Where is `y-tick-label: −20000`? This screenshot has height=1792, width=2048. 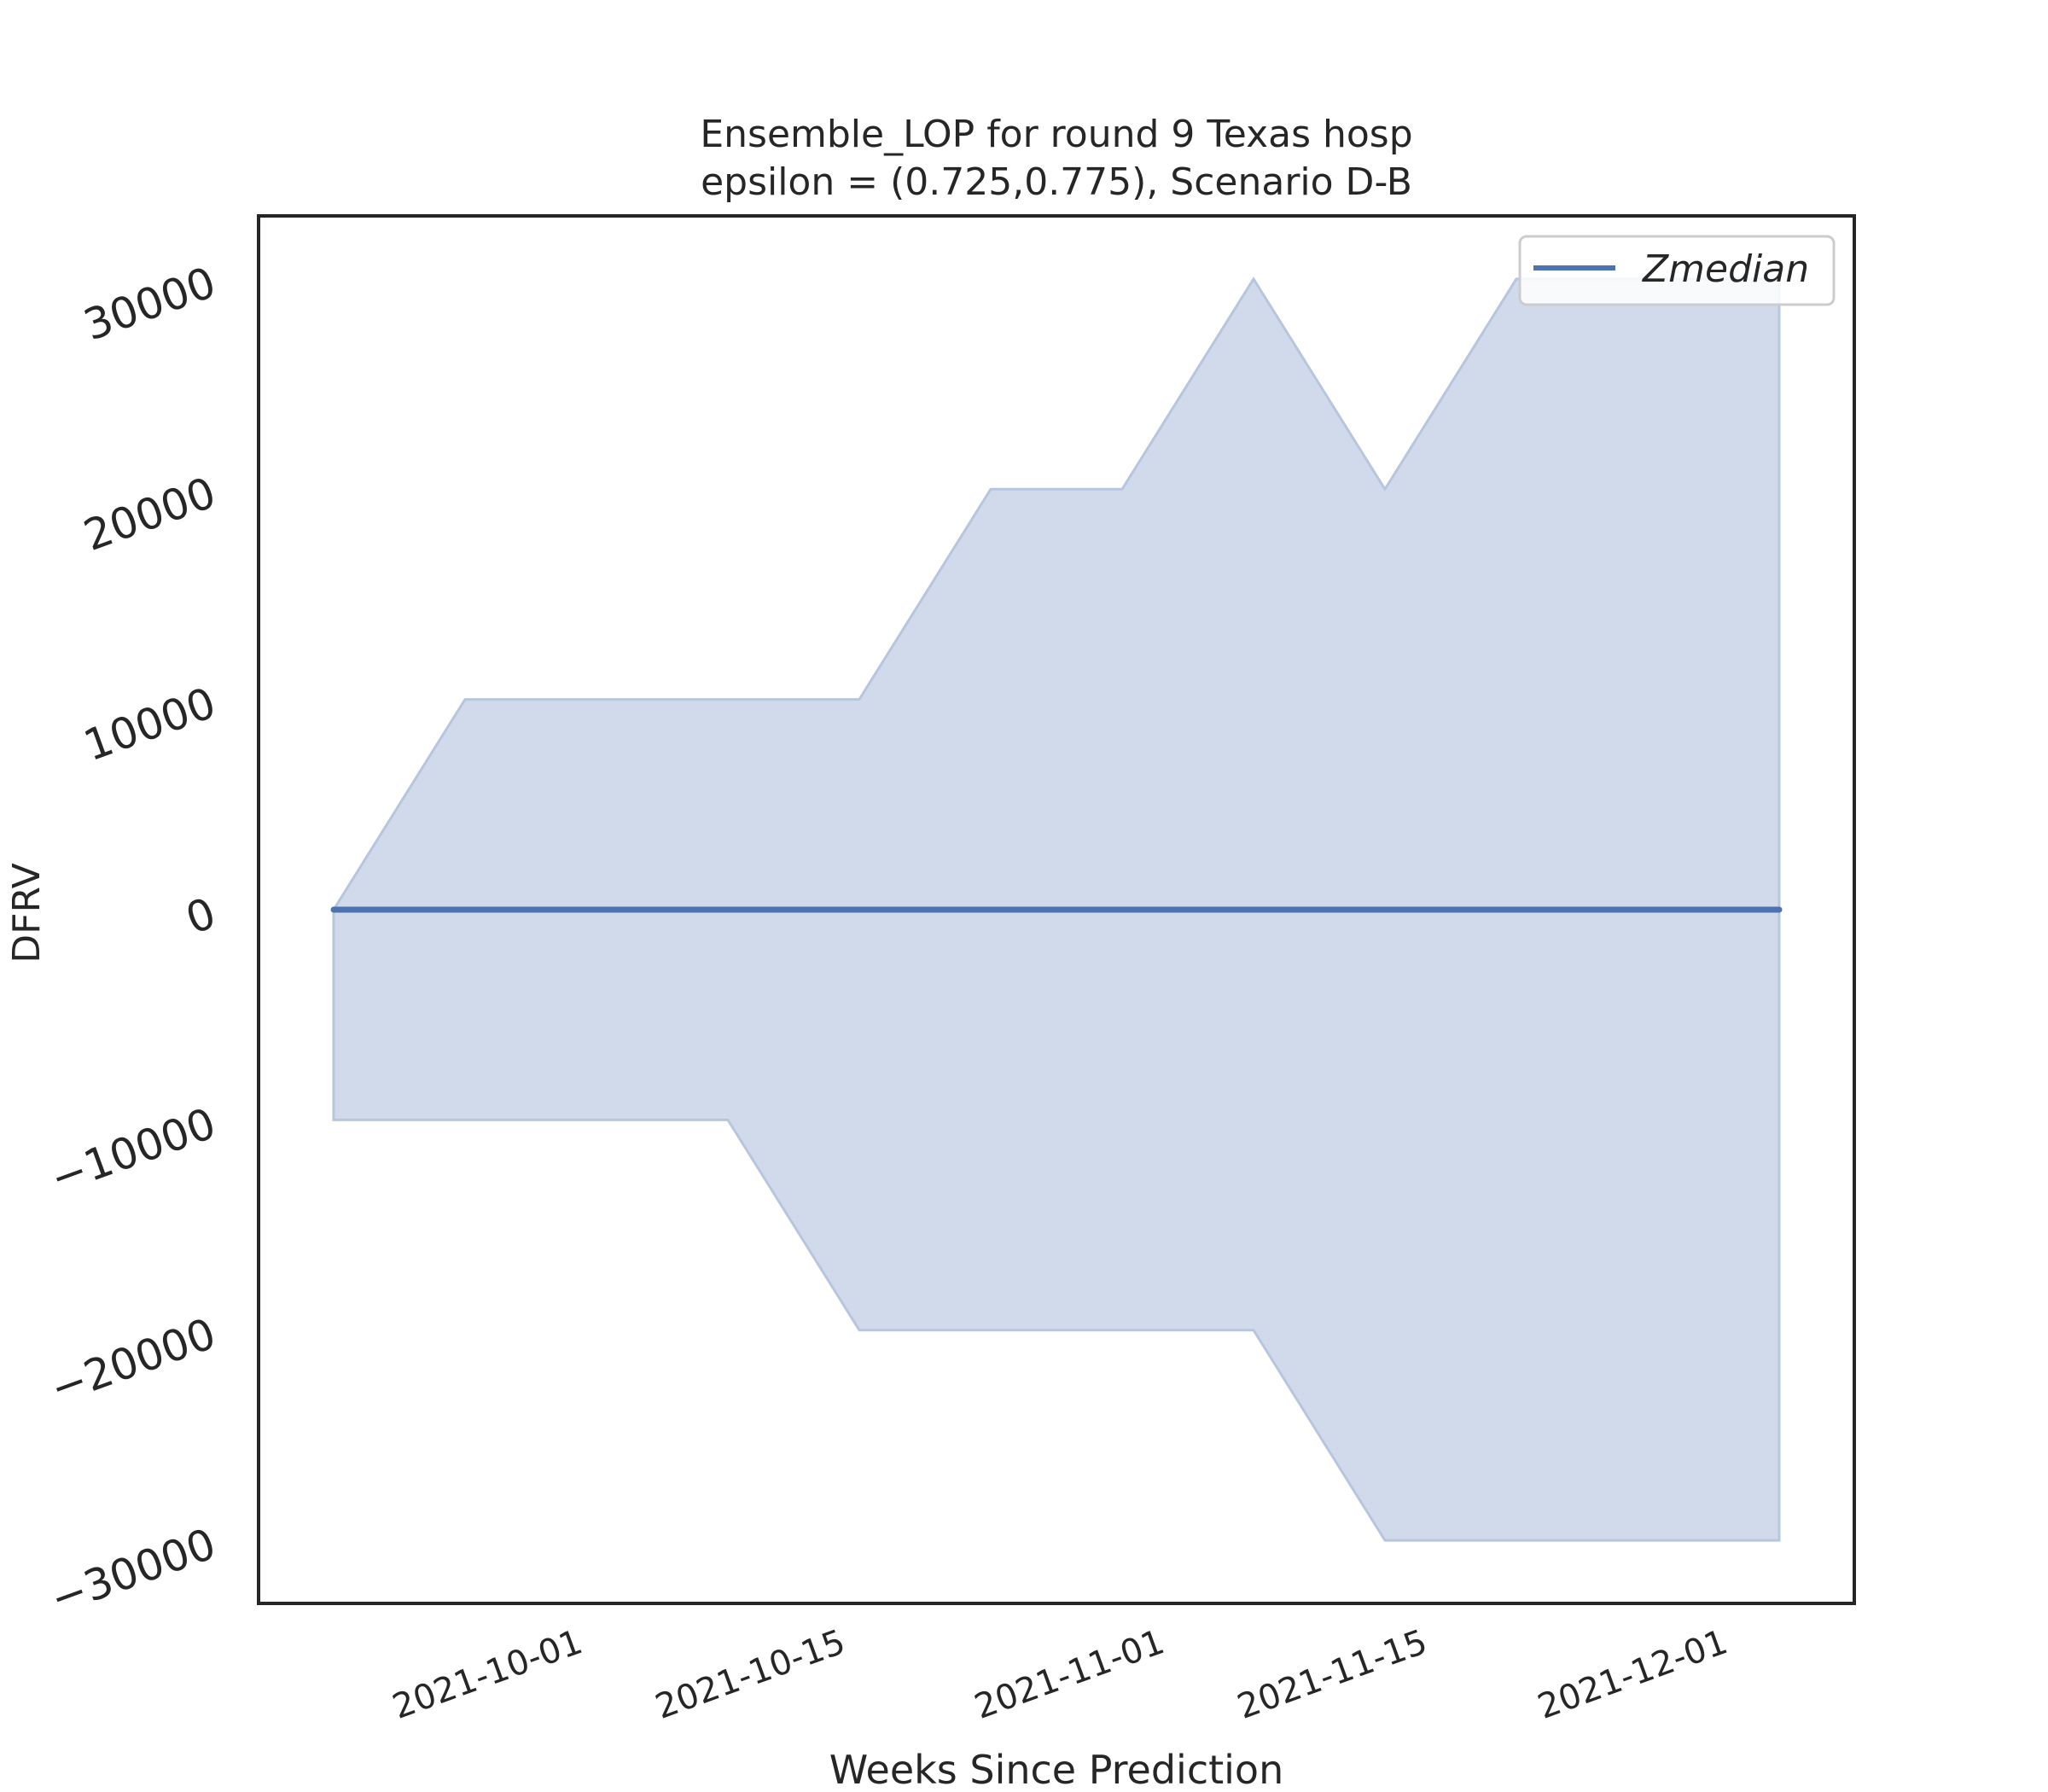 y-tick-label: −20000 is located at coordinates (133, 1360).